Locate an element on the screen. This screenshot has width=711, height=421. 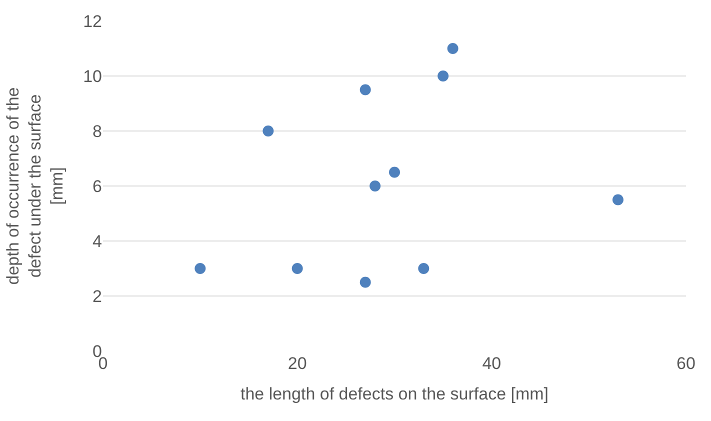
y-tick-label: 4 is located at coordinates (97, 241).